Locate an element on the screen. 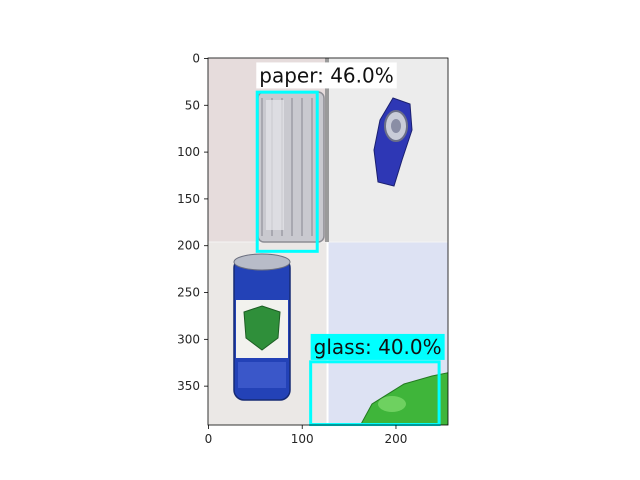  tomato-can-illustration is located at coordinates (262, 327).